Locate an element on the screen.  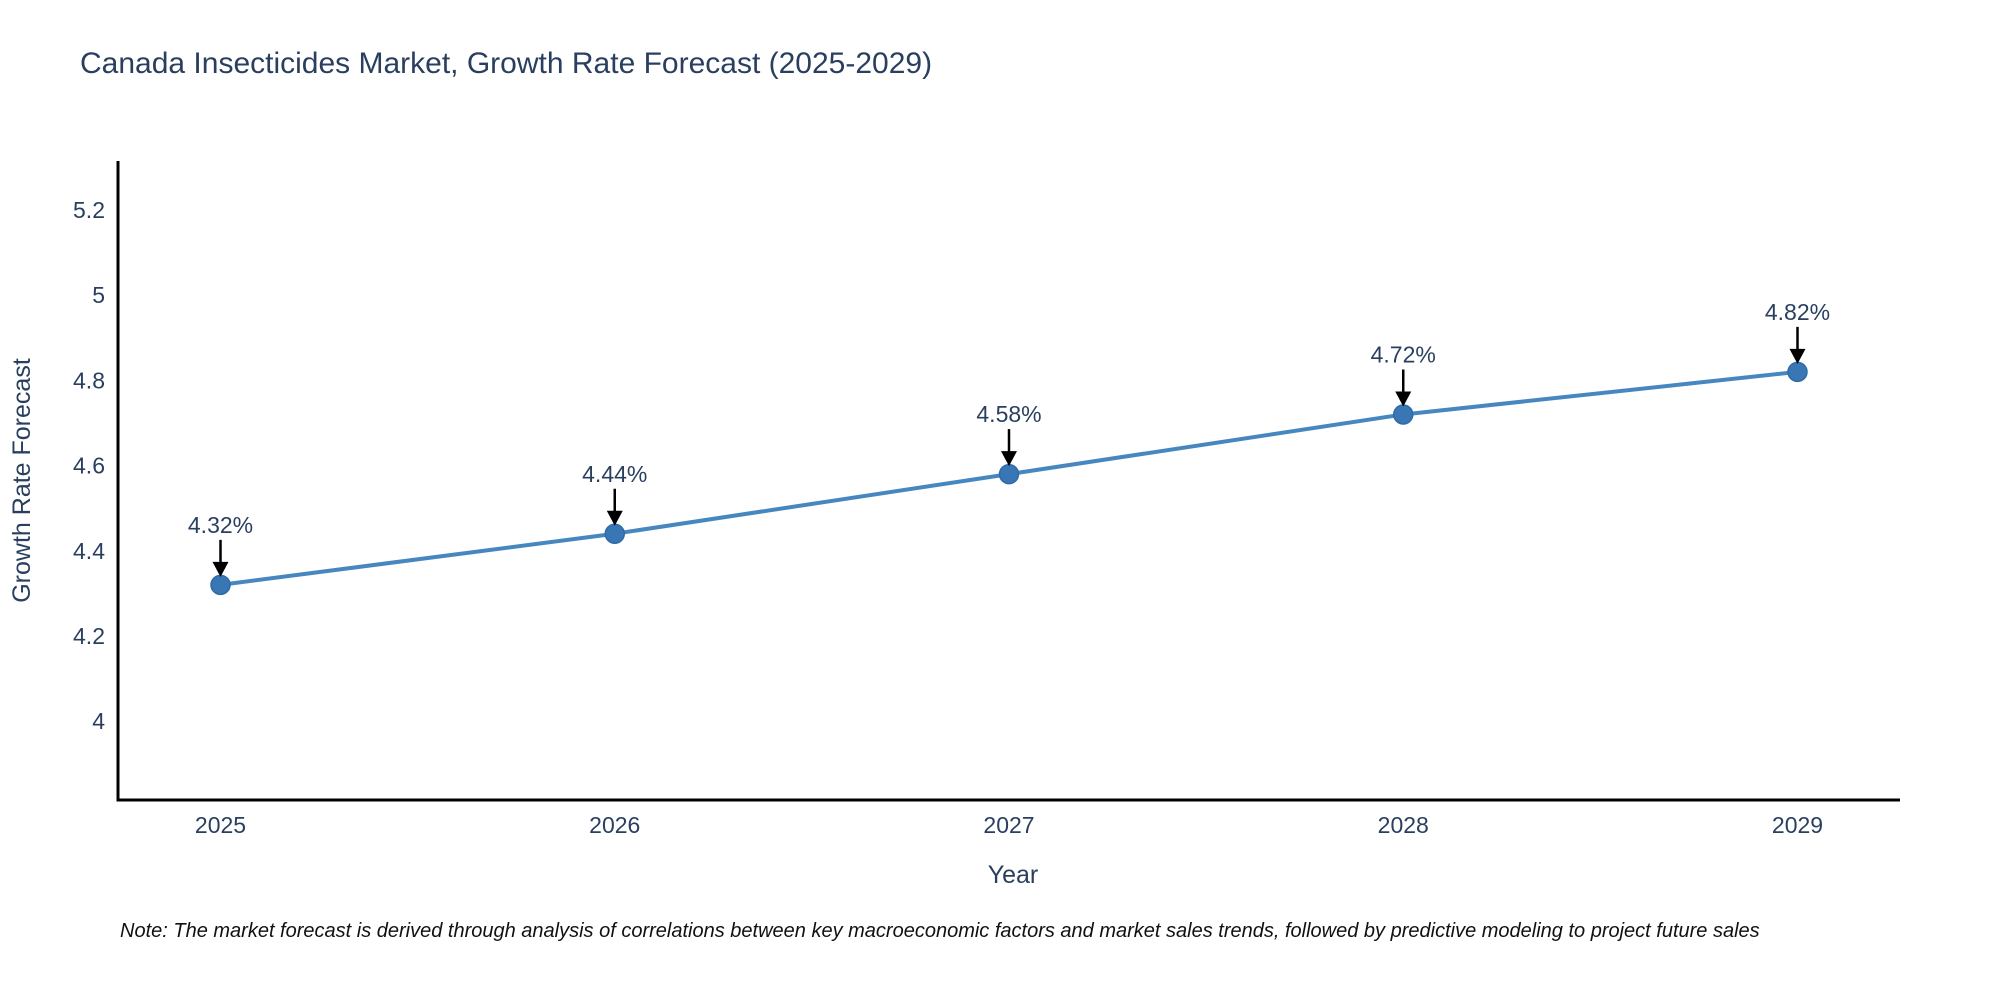
y-tick-label: 5.2 is located at coordinates (89, 210).